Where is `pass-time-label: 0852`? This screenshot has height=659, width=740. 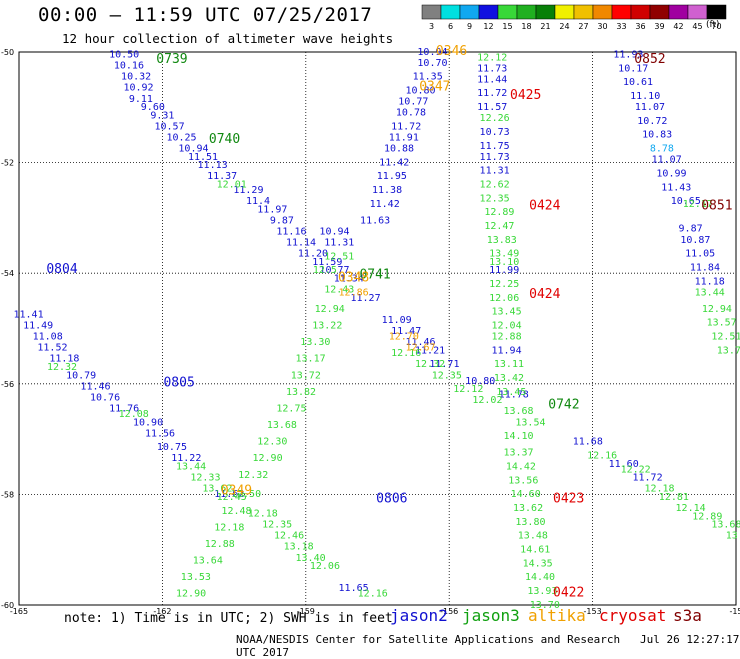
pass-time-label: 0852 is located at coordinates (649, 59).